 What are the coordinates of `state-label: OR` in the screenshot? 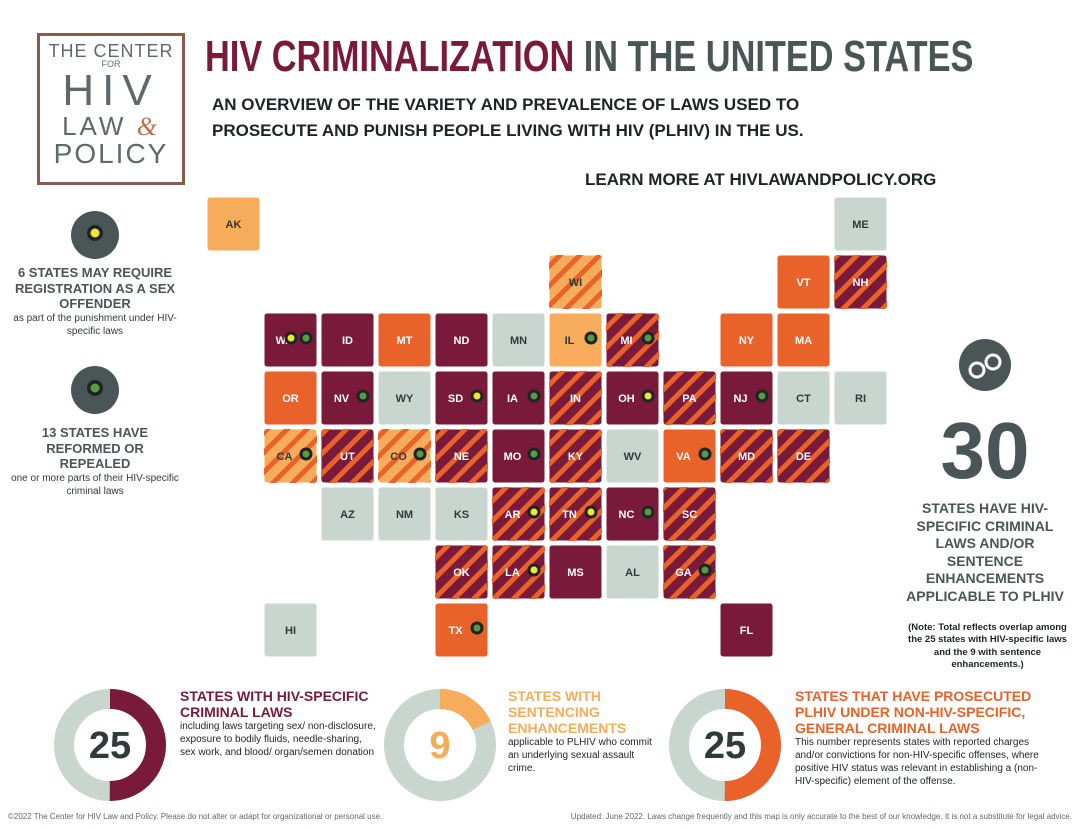 It's located at (290, 399).